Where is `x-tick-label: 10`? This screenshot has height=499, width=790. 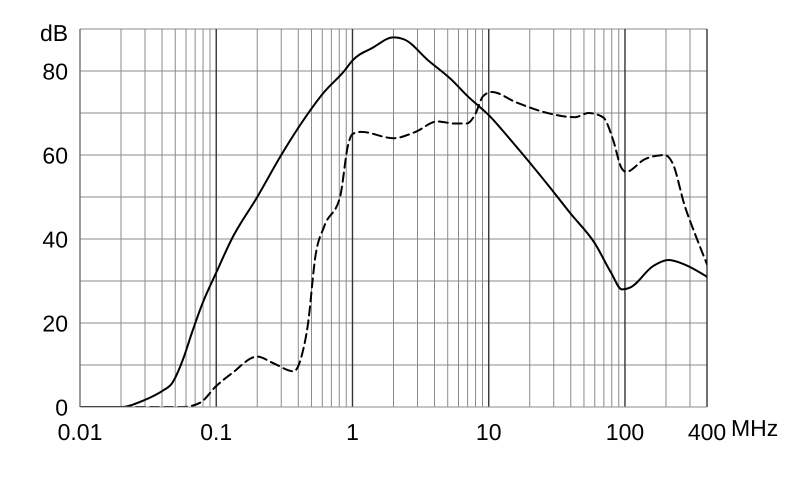
x-tick-label: 10 is located at coordinates (489, 432).